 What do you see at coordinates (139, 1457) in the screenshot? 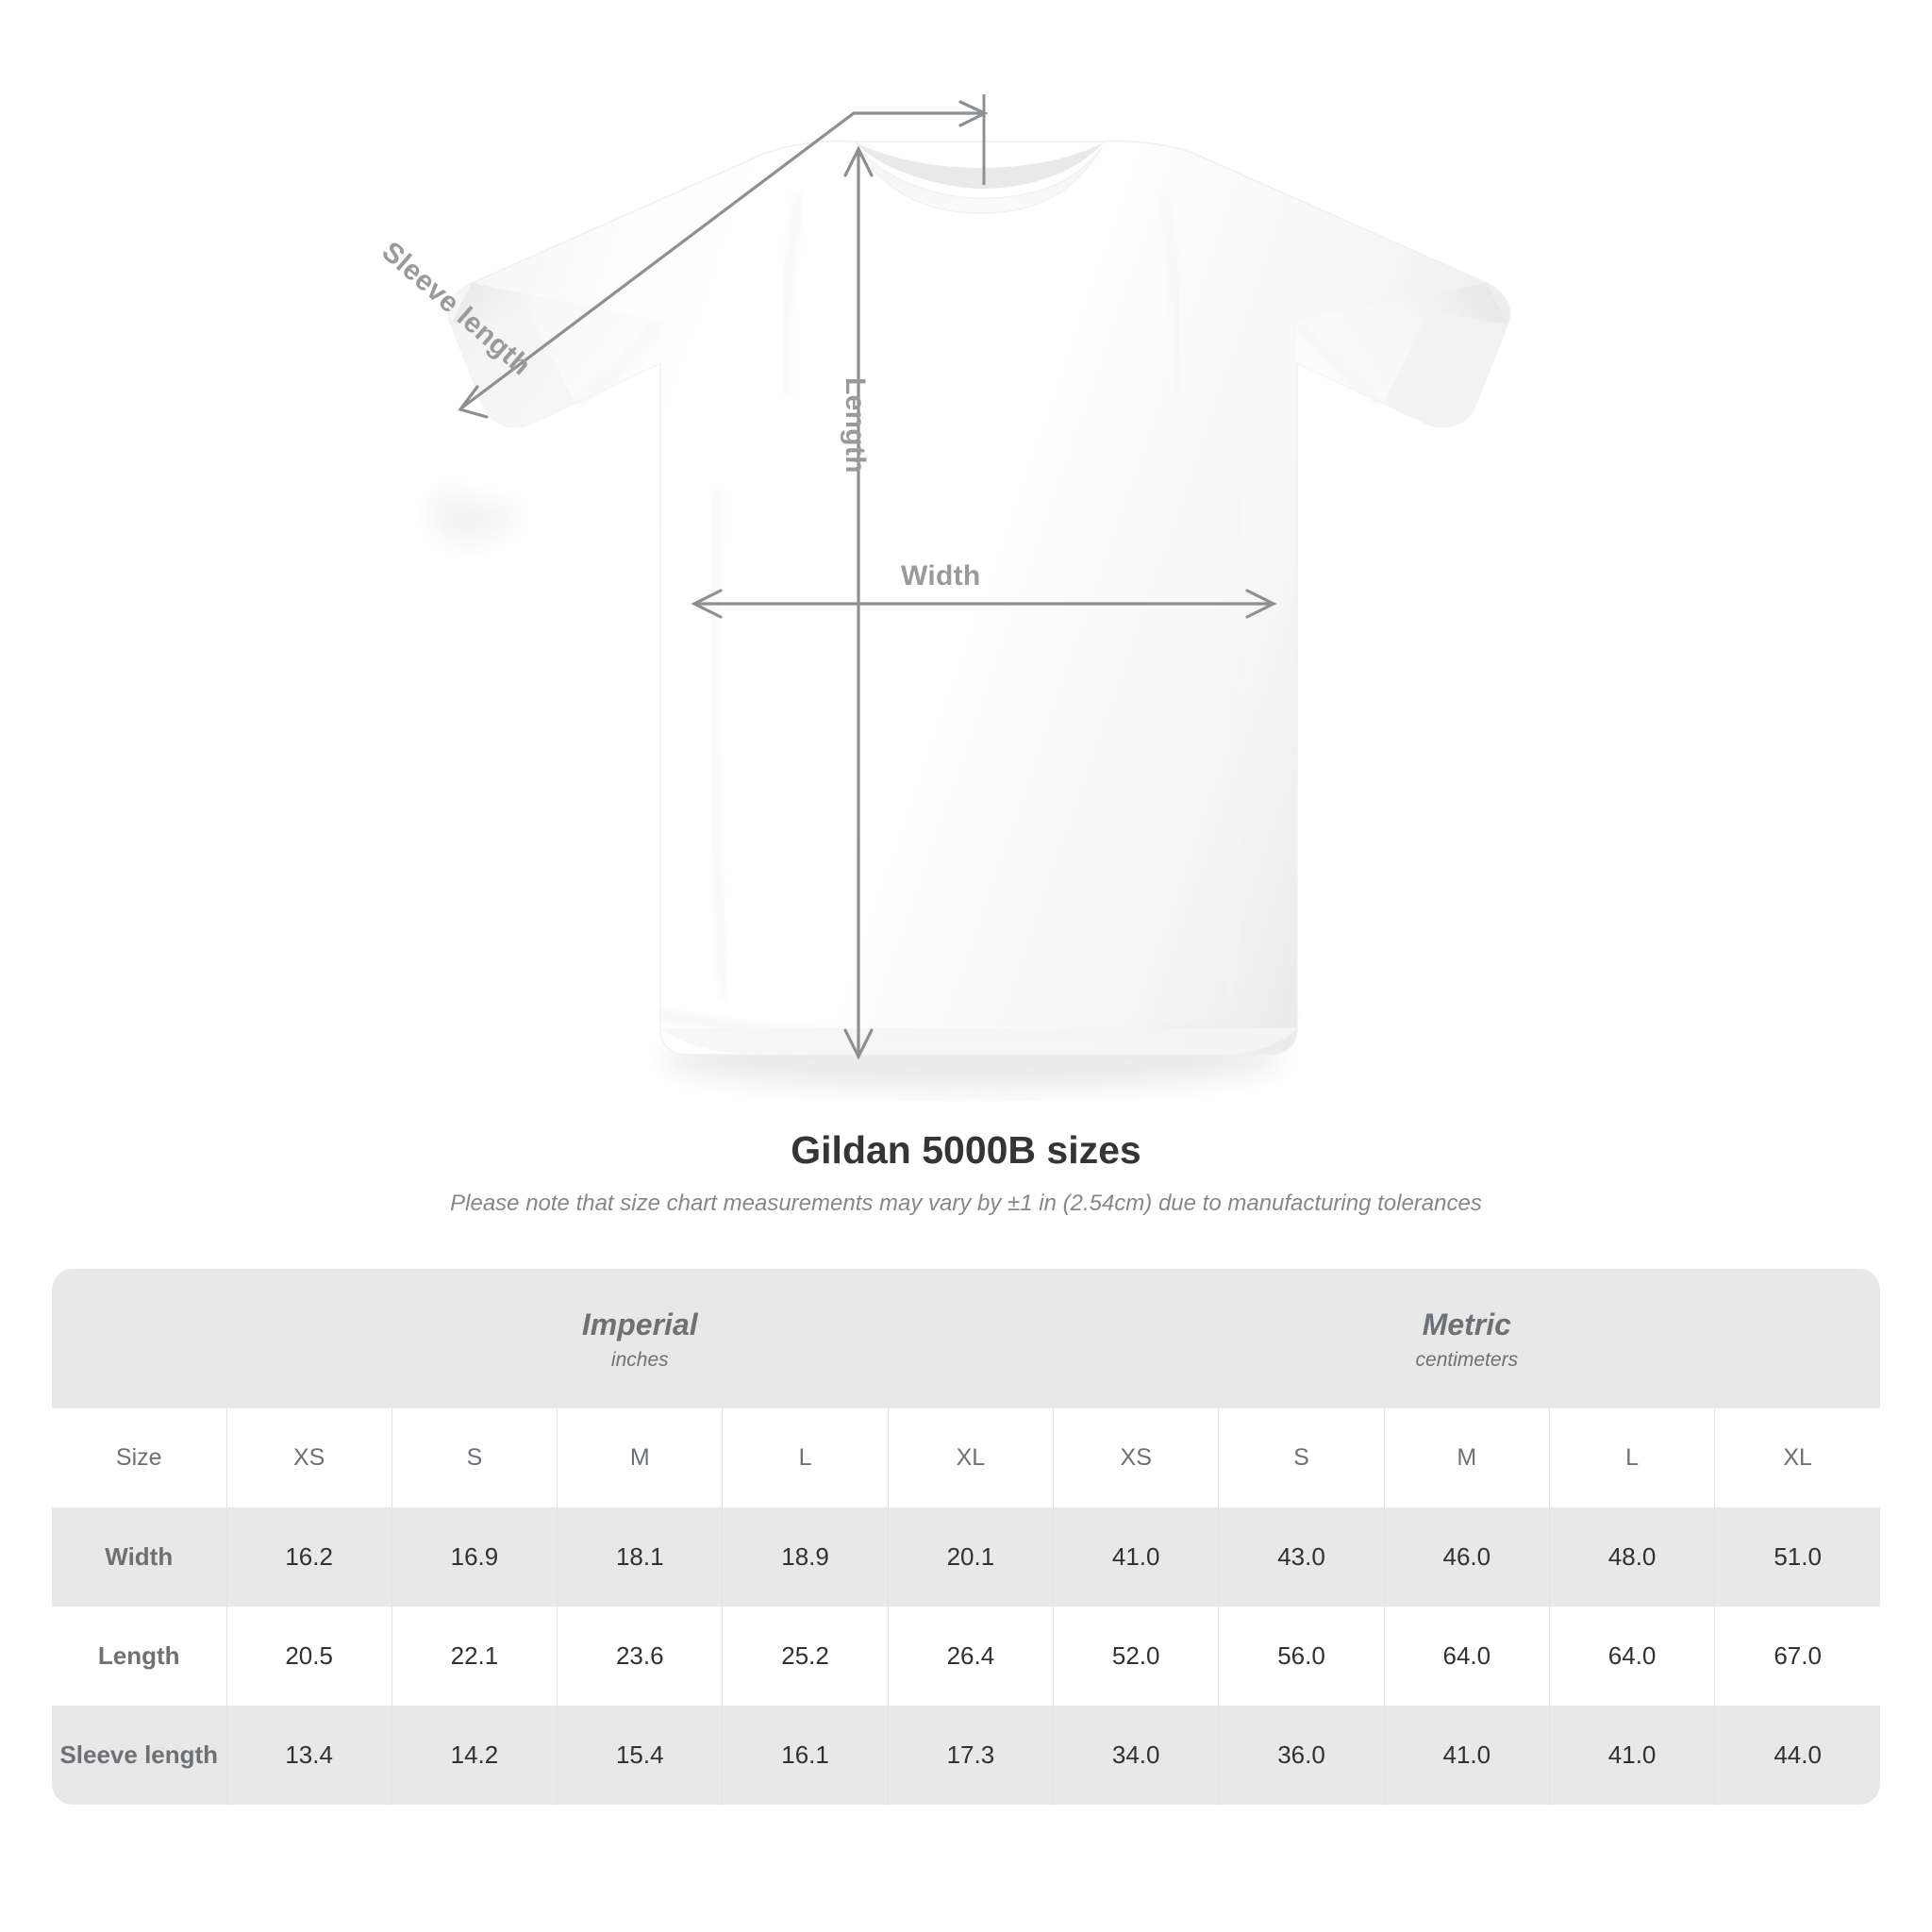
I see `size-header-label: Size` at bounding box center [139, 1457].